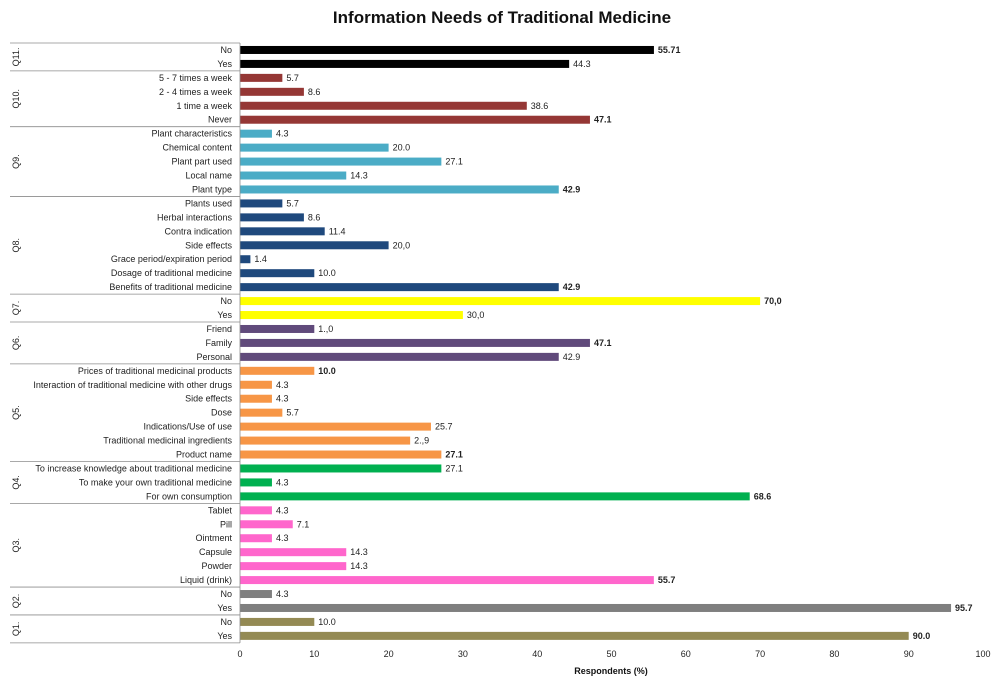 The height and width of the screenshot is (679, 991). Describe the element at coordinates (16, 99) in the screenshot. I see `group-label: Q10.` at that location.